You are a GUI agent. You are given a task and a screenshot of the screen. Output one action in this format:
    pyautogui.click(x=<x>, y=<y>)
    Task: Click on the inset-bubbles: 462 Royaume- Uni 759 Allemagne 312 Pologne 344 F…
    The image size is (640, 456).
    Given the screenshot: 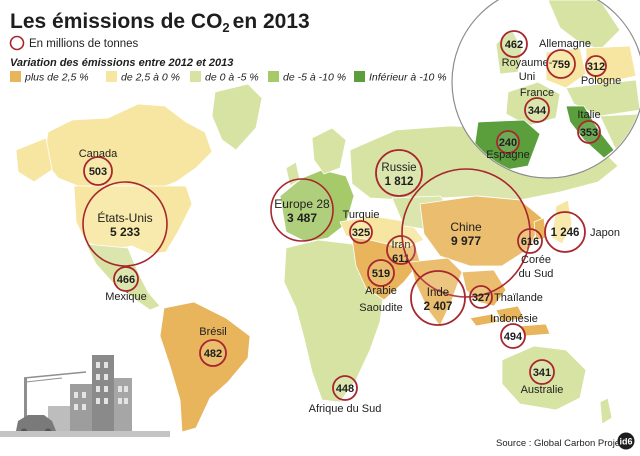 What is the action you would take?
    pyautogui.click(x=553, y=95)
    